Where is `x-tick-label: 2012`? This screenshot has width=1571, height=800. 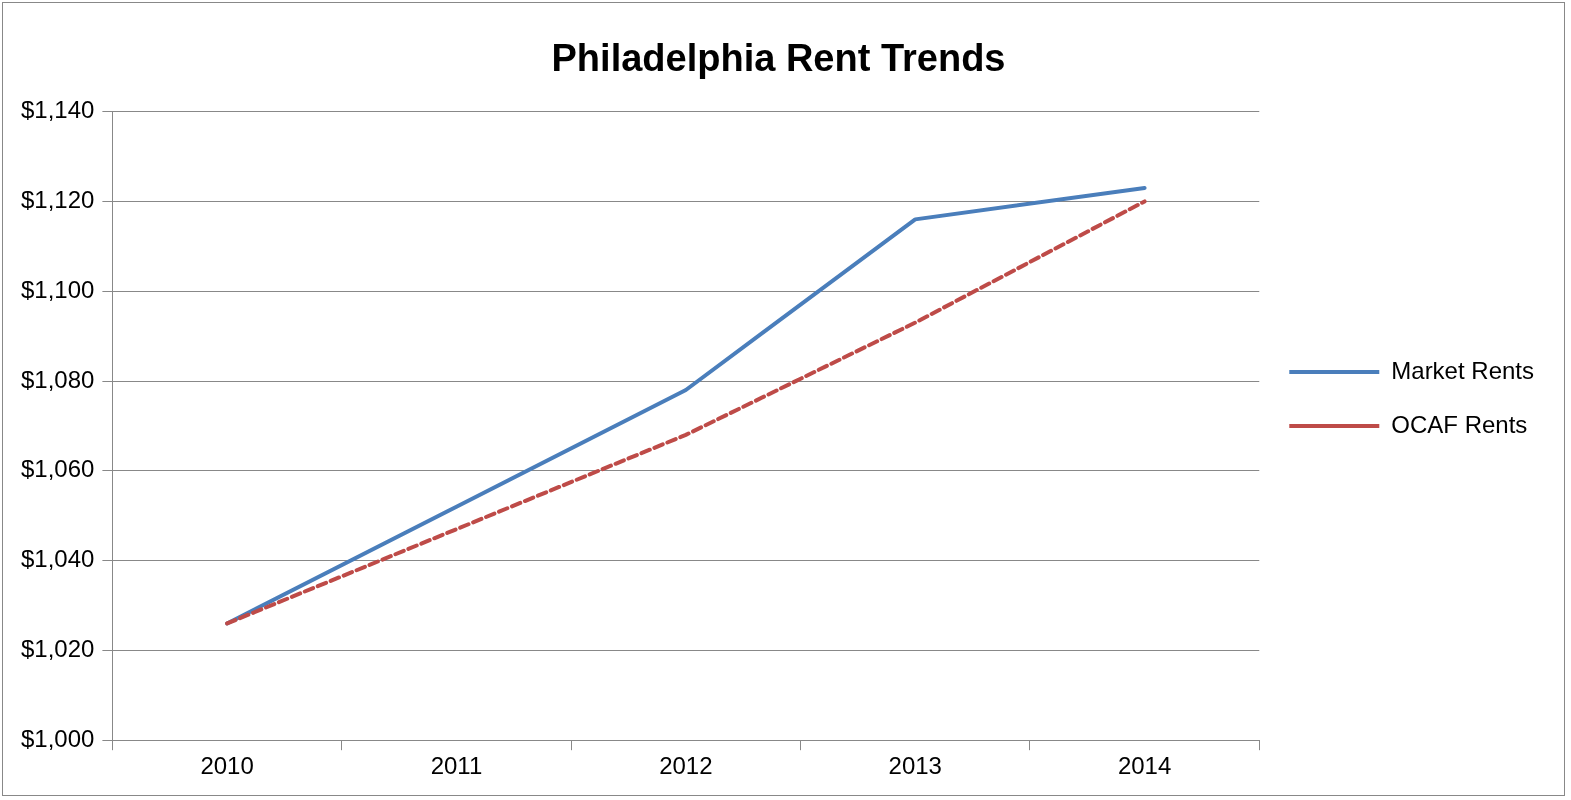 x-tick-label: 2012 is located at coordinates (686, 766).